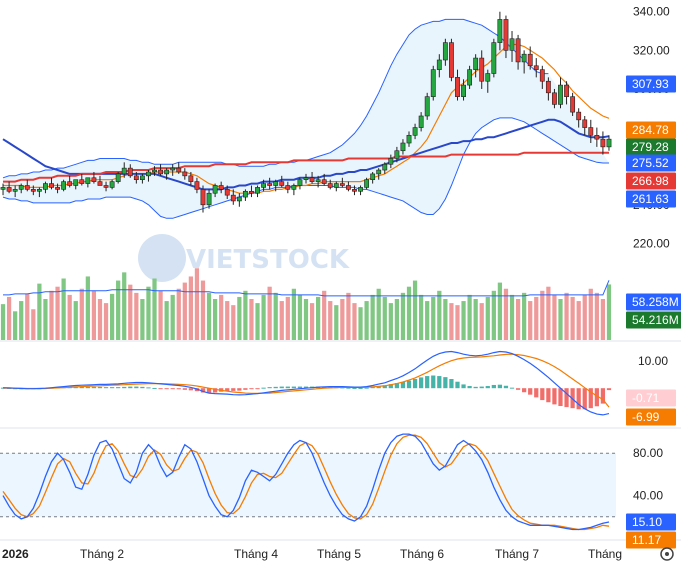 Image resolution: width=681 pixels, height=566 pixels. I want to click on price-y-tick-label: 340.00, so click(651, 12).